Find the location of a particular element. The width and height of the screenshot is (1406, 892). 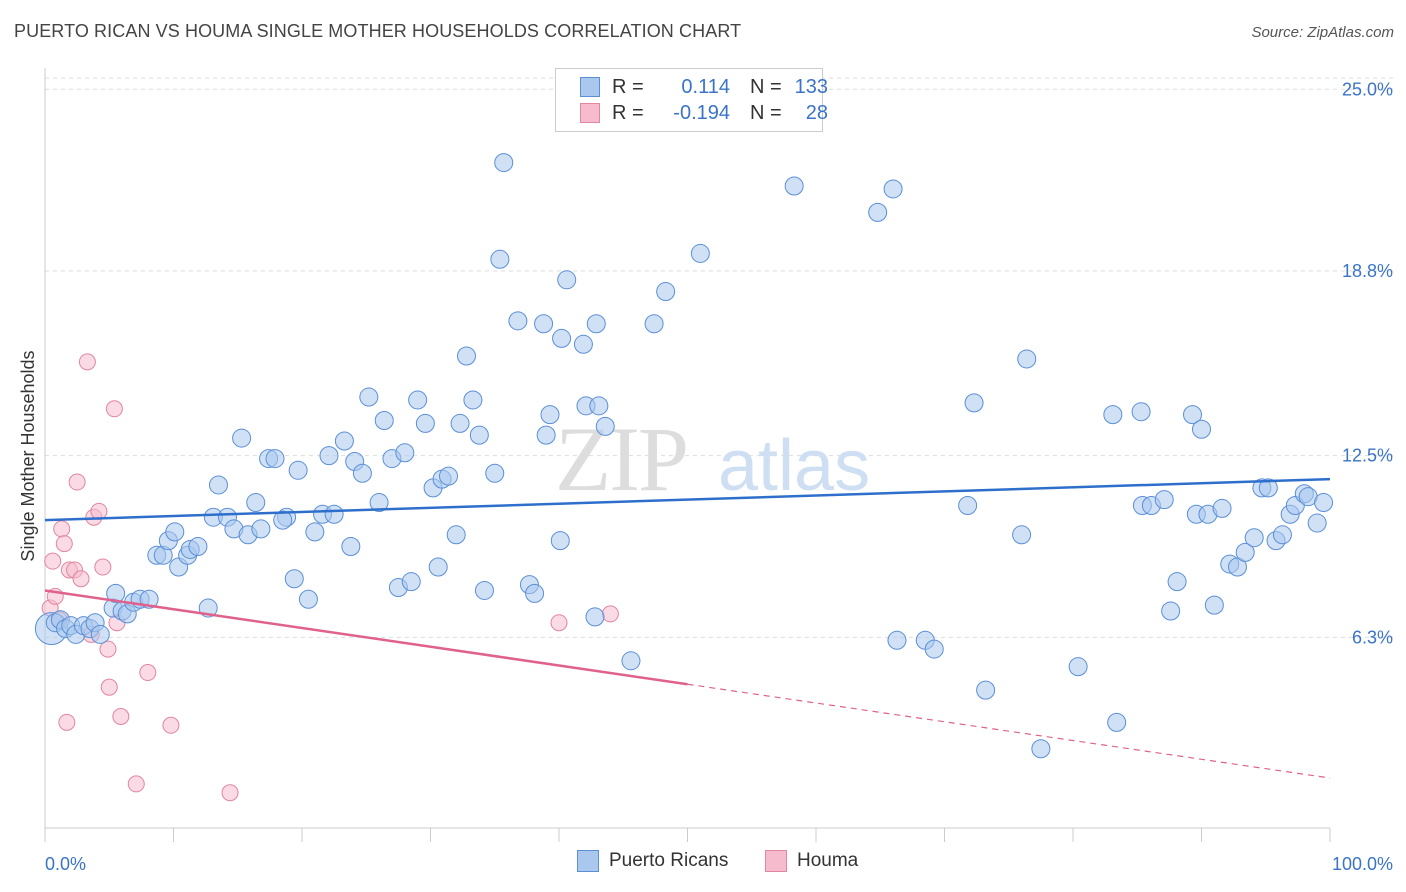

legend-label: Houma is located at coordinates (828, 860).